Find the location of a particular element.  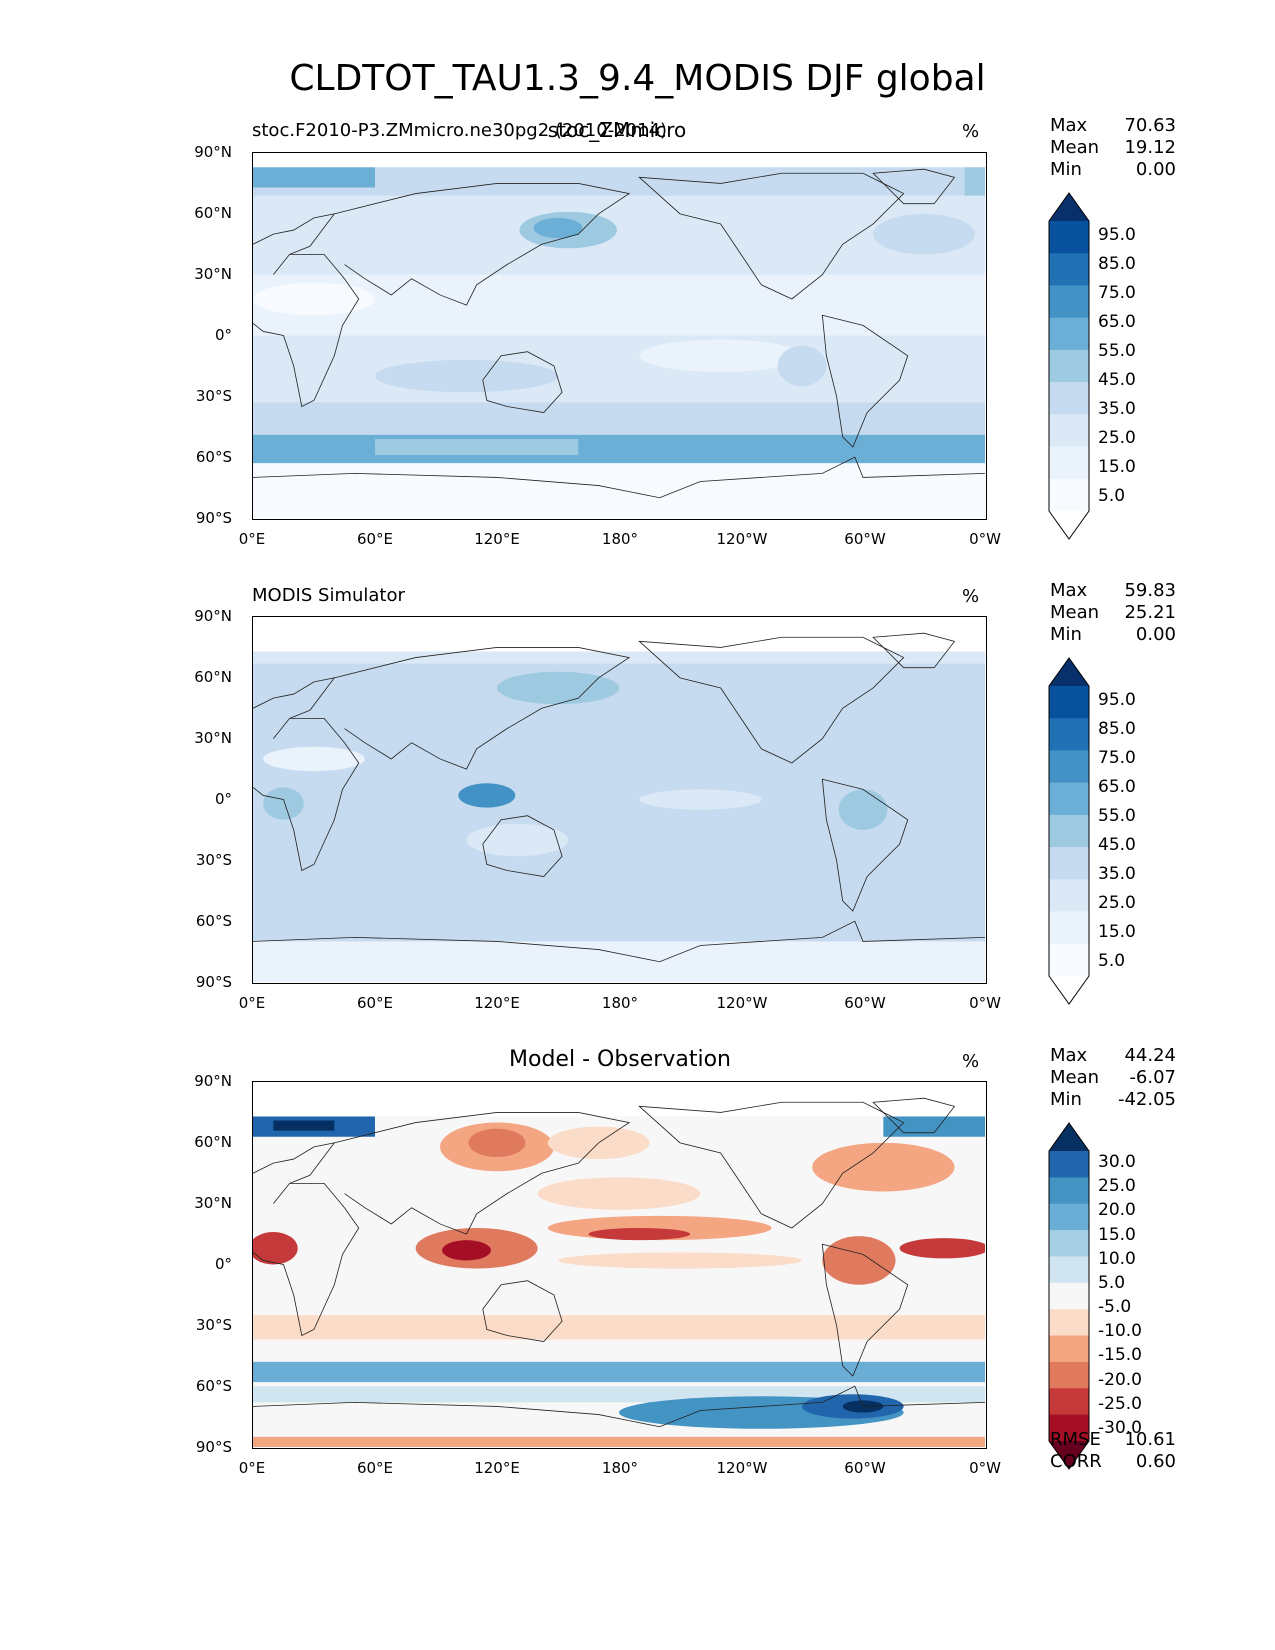

lat-tick: 90°N is located at coordinates (213, 1081).